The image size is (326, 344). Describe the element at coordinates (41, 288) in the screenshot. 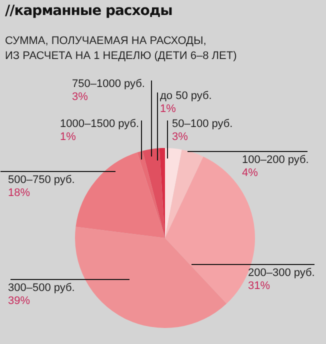

I see `slice-label: 300–500 руб.` at that location.